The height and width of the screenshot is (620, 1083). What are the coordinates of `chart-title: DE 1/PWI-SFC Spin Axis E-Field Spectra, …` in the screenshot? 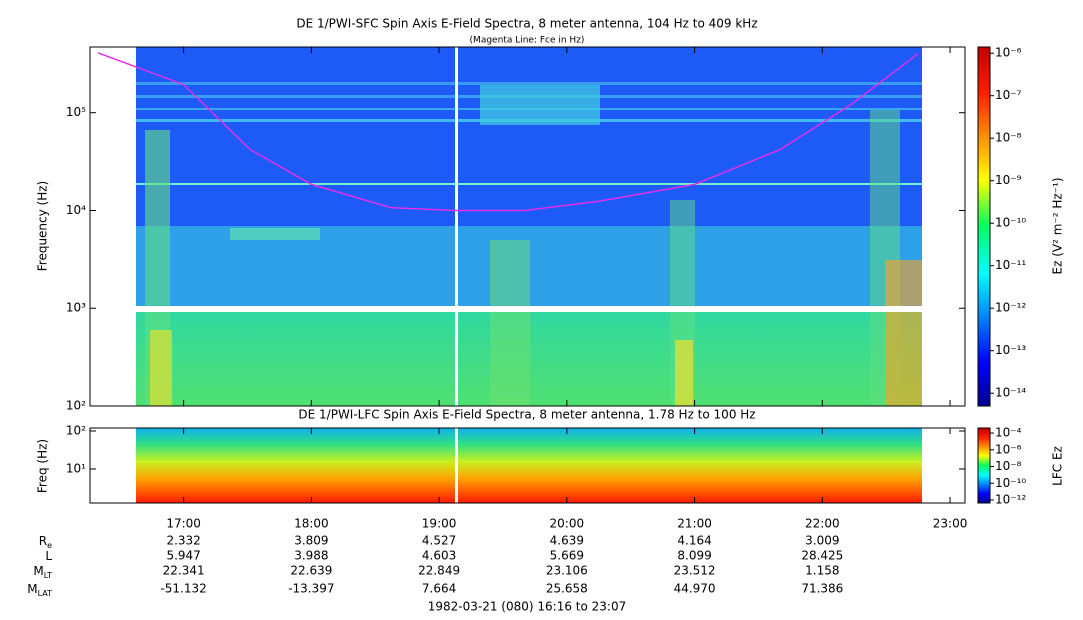 It's located at (526, 24).